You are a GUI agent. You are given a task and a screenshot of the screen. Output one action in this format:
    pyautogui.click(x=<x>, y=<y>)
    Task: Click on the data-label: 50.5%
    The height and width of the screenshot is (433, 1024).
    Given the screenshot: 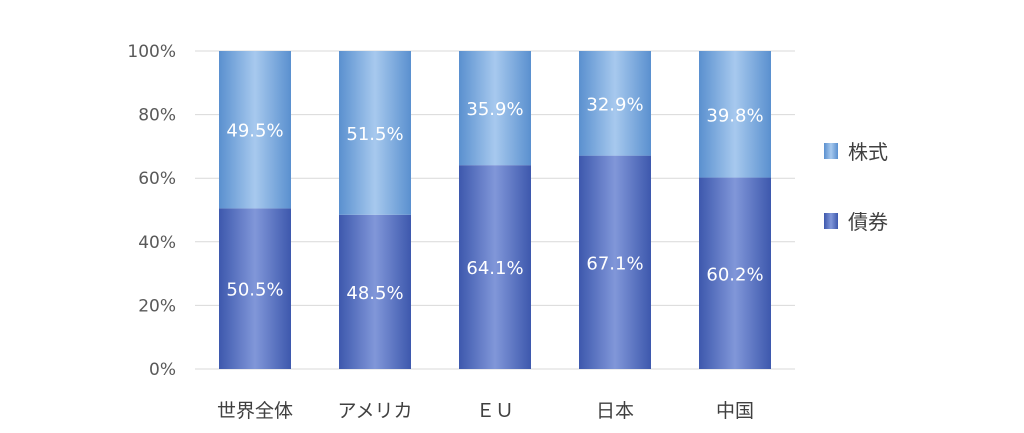 What is the action you would take?
    pyautogui.click(x=254, y=290)
    